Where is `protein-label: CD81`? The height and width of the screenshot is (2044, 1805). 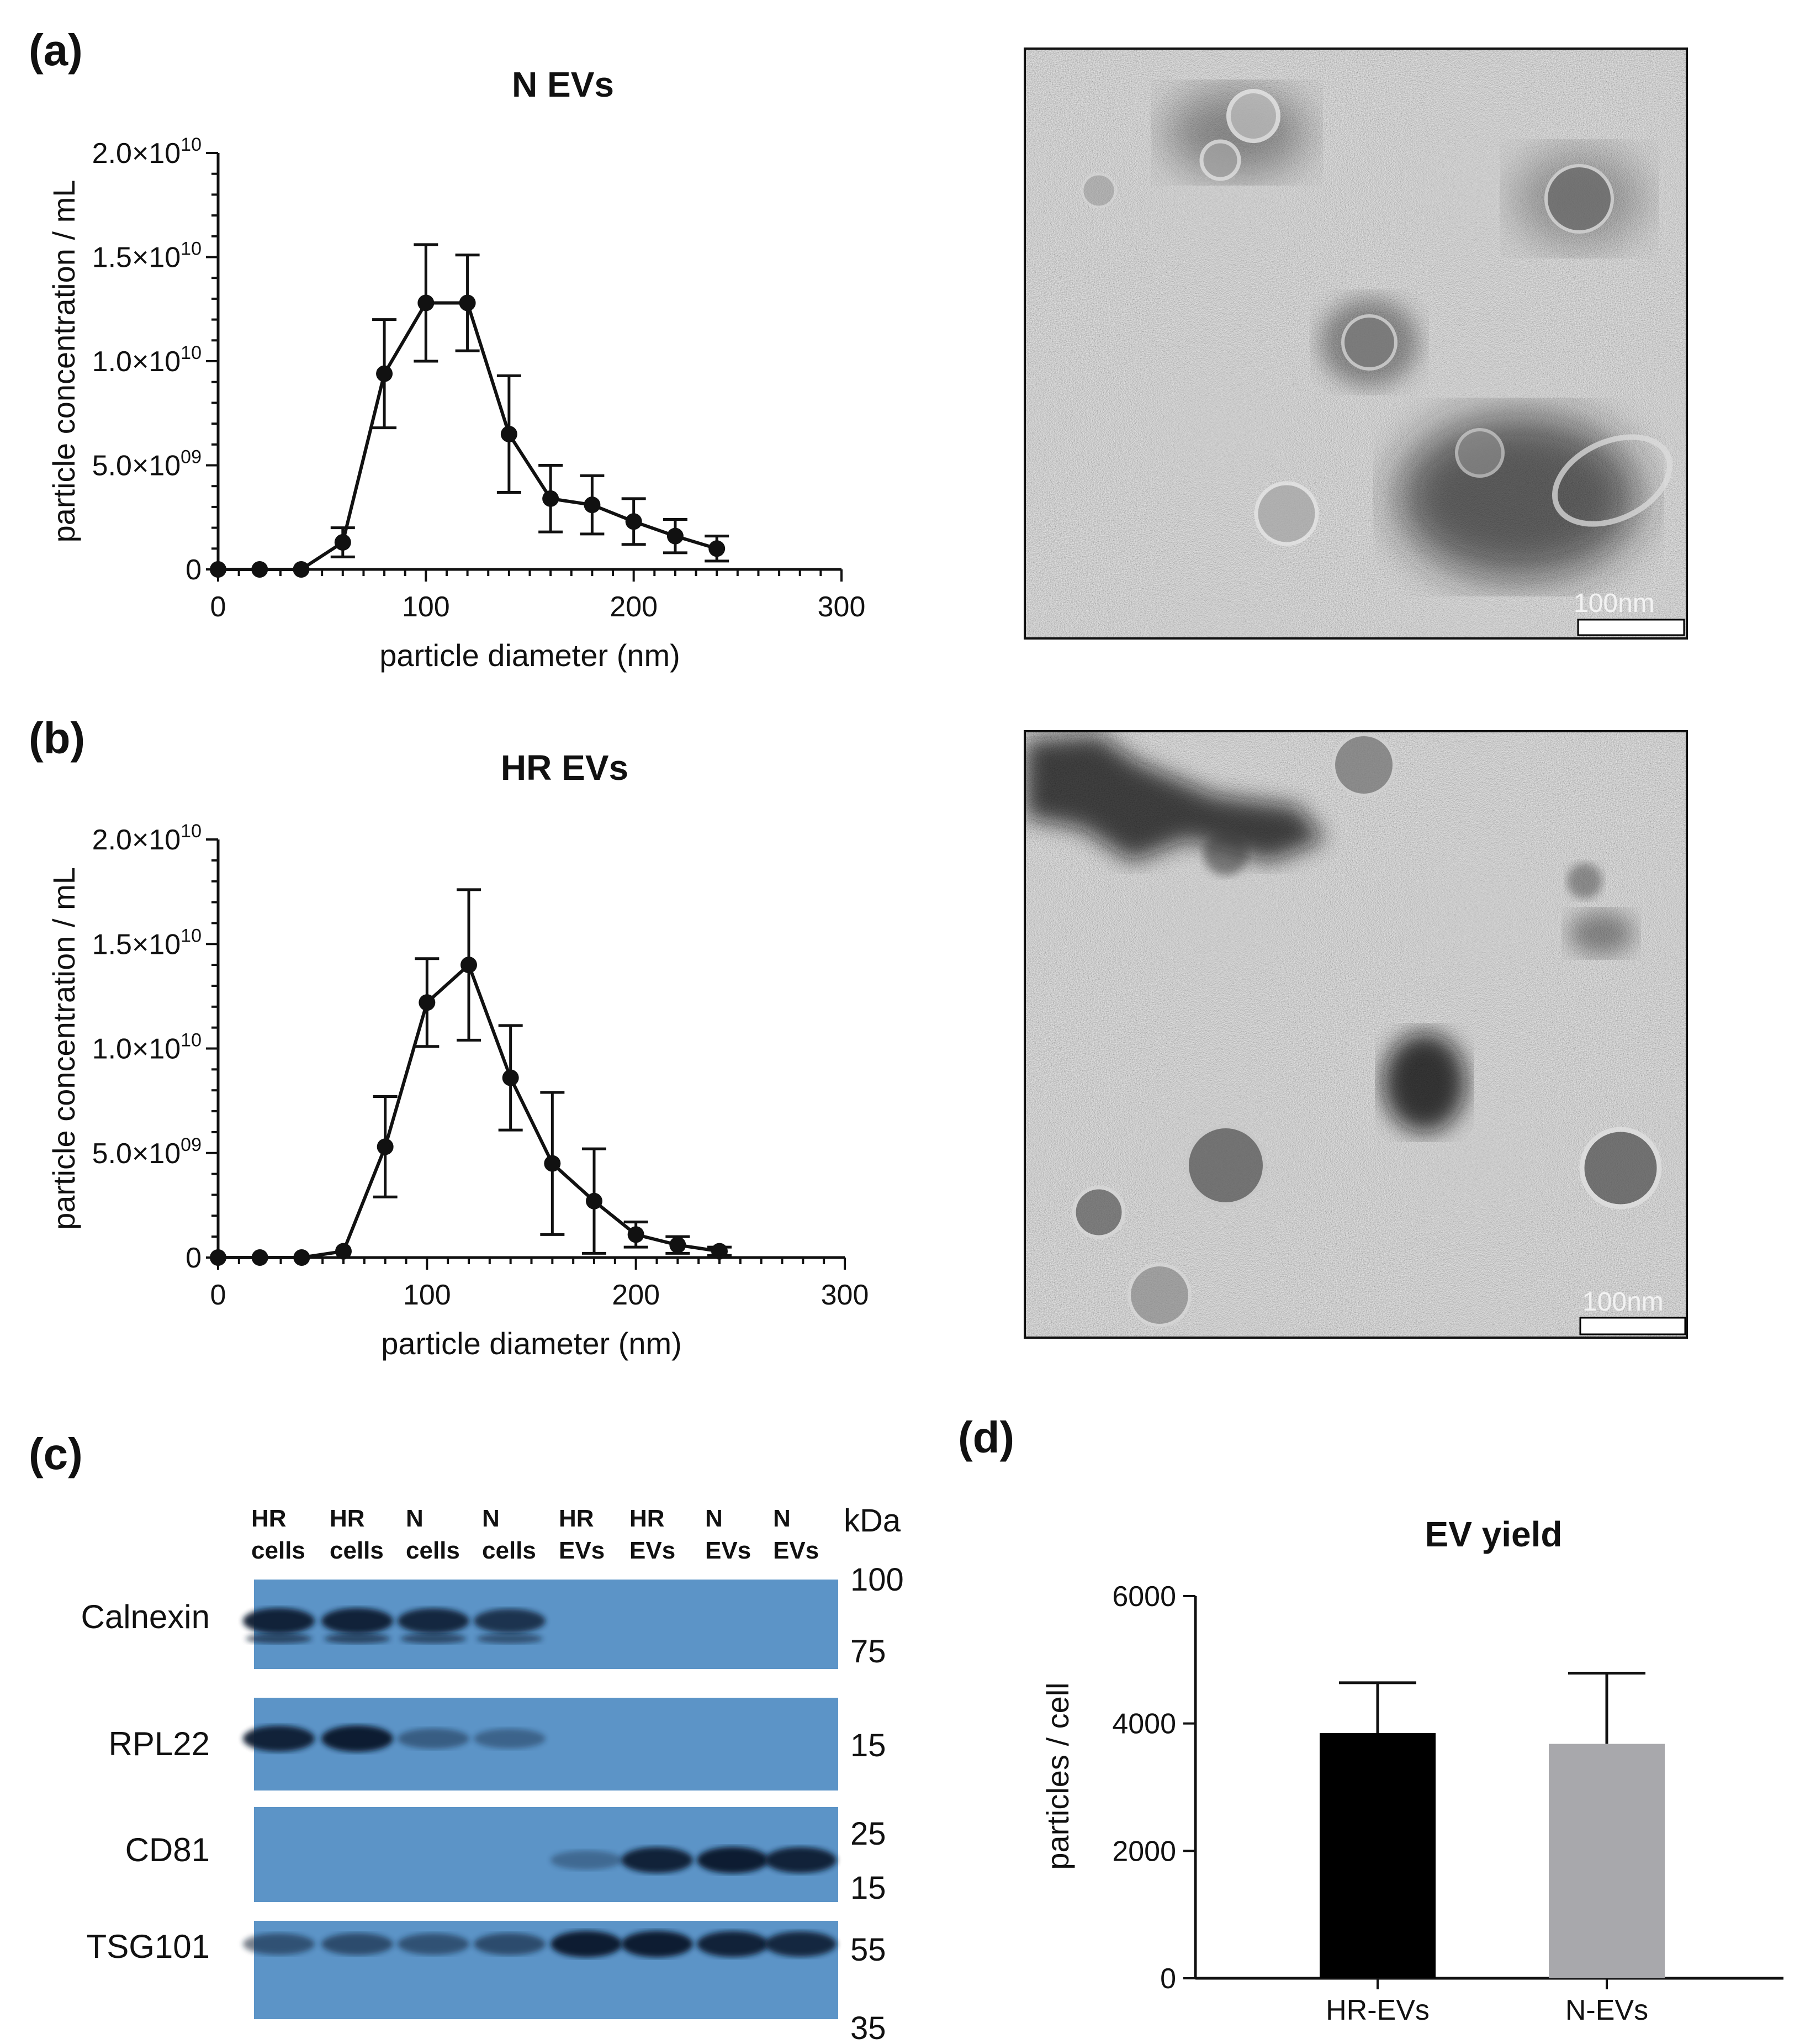
protein-label: CD81 is located at coordinates (167, 1849).